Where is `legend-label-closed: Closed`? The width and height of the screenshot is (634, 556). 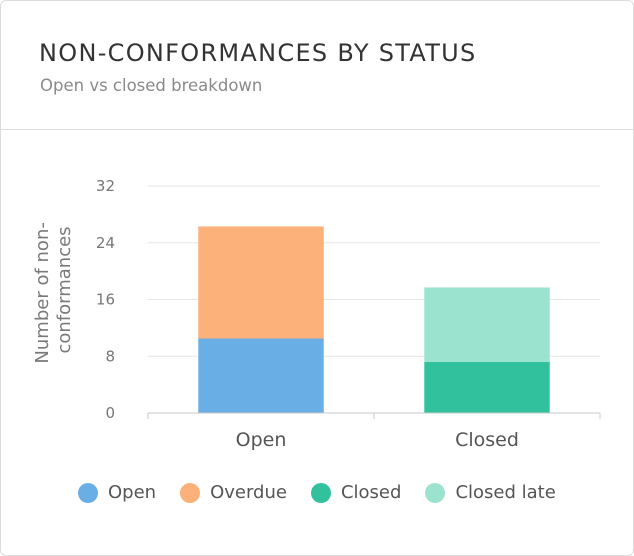 legend-label-closed: Closed is located at coordinates (371, 492).